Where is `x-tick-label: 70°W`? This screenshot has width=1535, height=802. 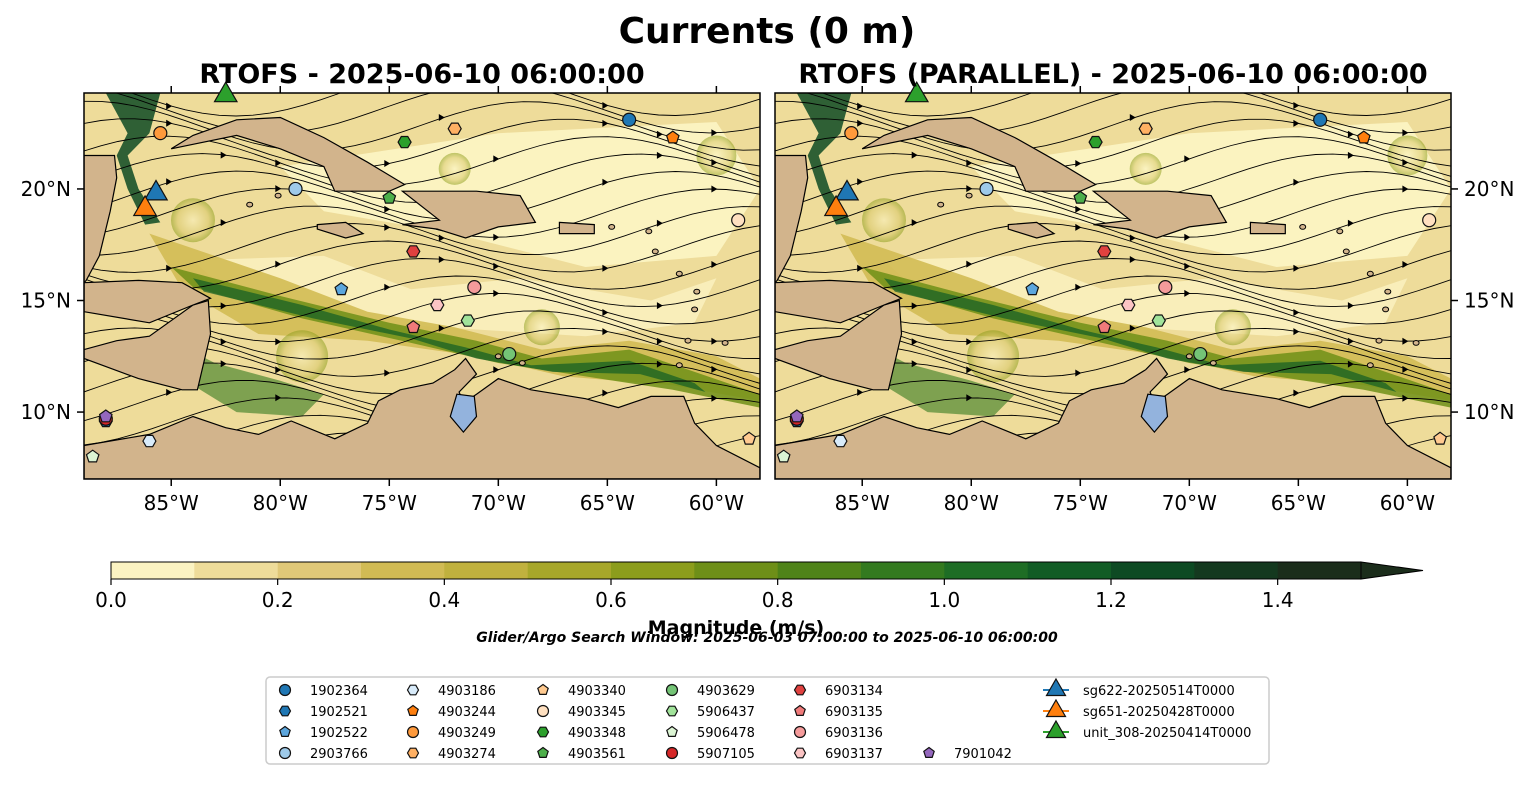
x-tick-label: 70°W is located at coordinates (1189, 503).